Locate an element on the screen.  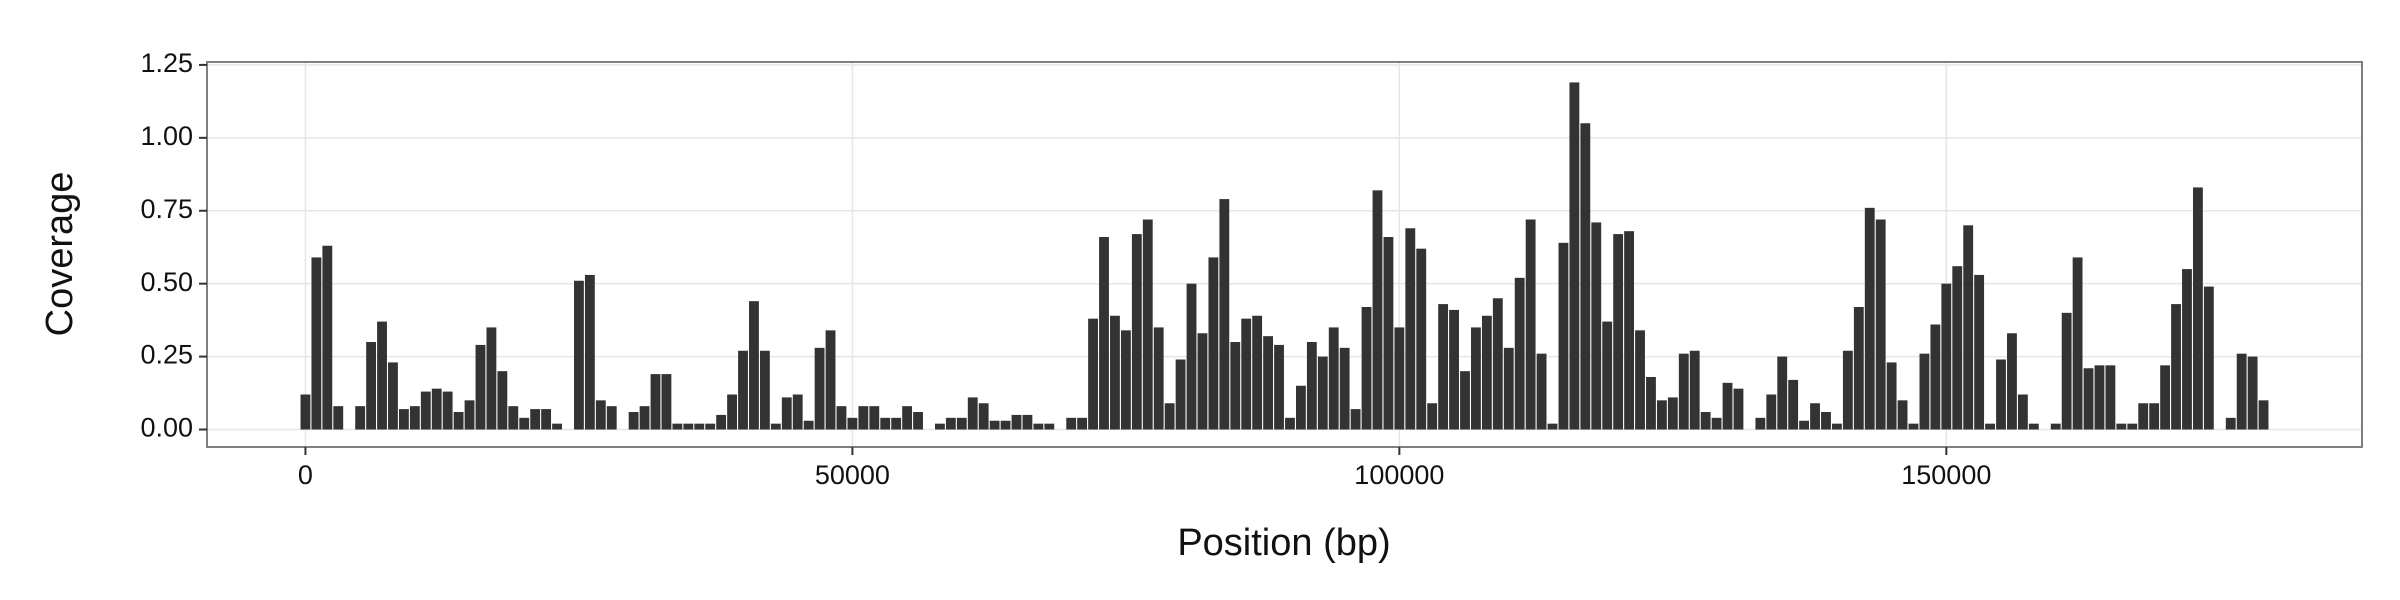
y-tick-label: 0.25 is located at coordinates (166, 355).